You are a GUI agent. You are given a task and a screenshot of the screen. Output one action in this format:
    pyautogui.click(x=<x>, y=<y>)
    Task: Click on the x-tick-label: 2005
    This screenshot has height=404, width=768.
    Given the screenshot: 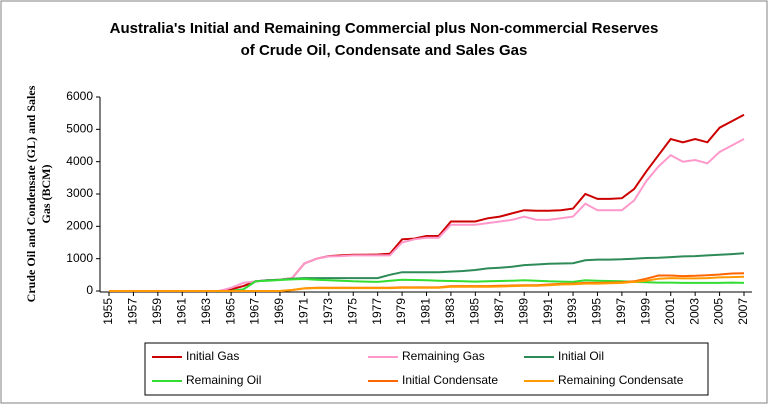 What is the action you would take?
    pyautogui.click(x=719, y=311)
    